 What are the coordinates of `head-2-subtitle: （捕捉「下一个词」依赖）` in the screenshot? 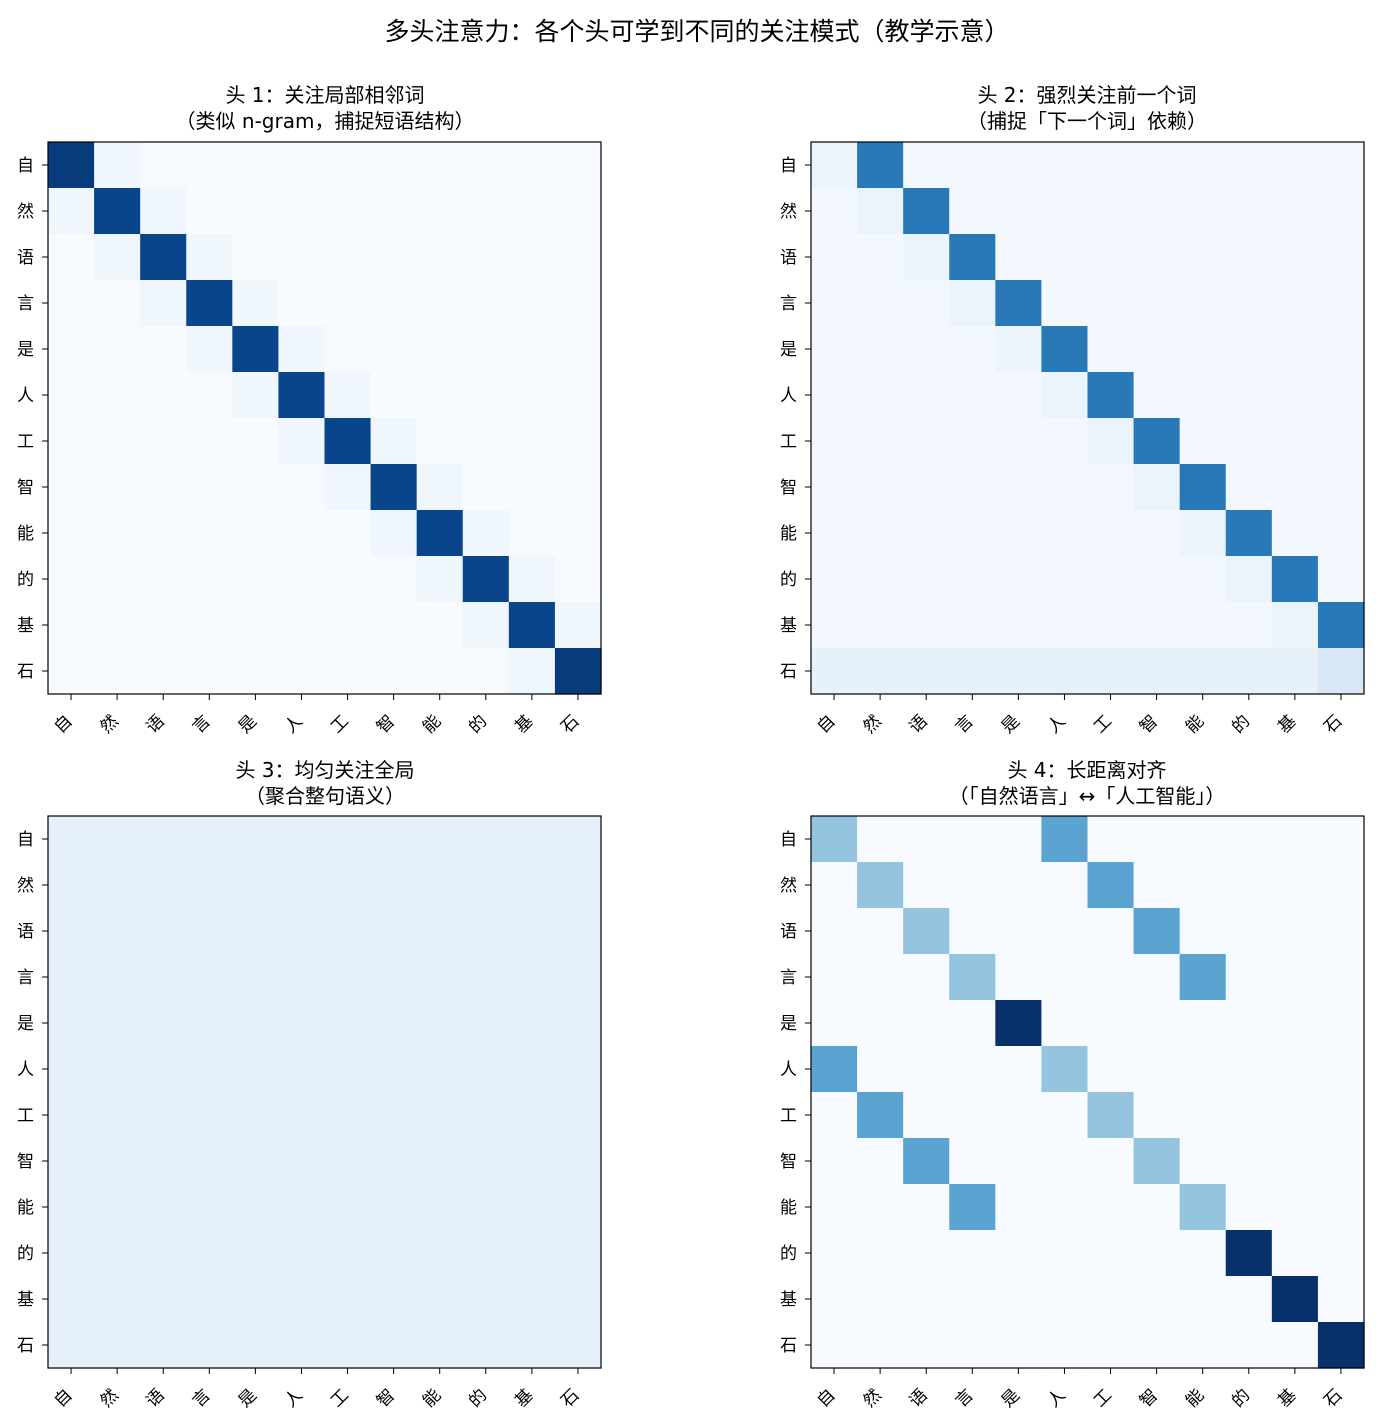 It's located at (1087, 121).